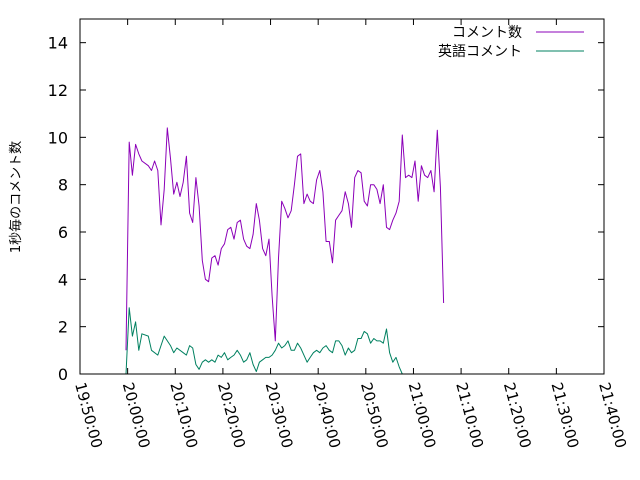  Describe the element at coordinates (326, 415) in the screenshot. I see `x-tick-label: 20:40:00` at that location.